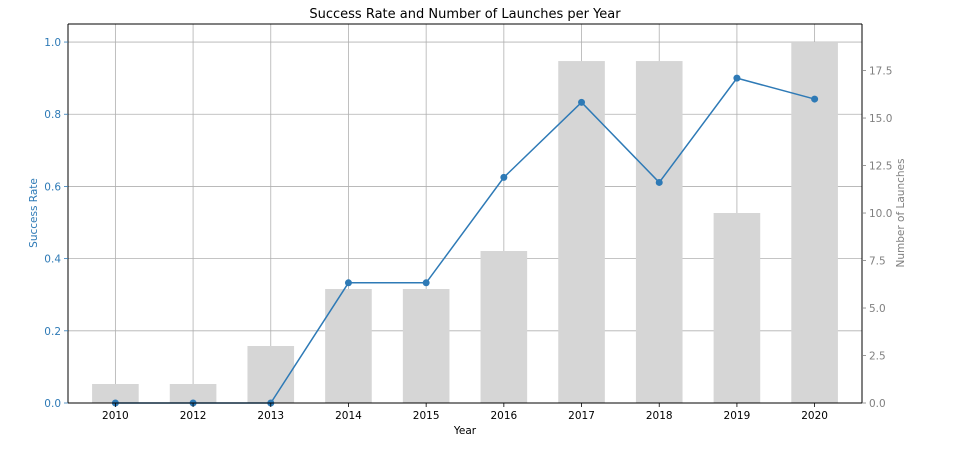 Image resolution: width=977 pixels, height=451 pixels. What do you see at coordinates (348, 346) in the screenshot?
I see `bar-2014` at bounding box center [348, 346].